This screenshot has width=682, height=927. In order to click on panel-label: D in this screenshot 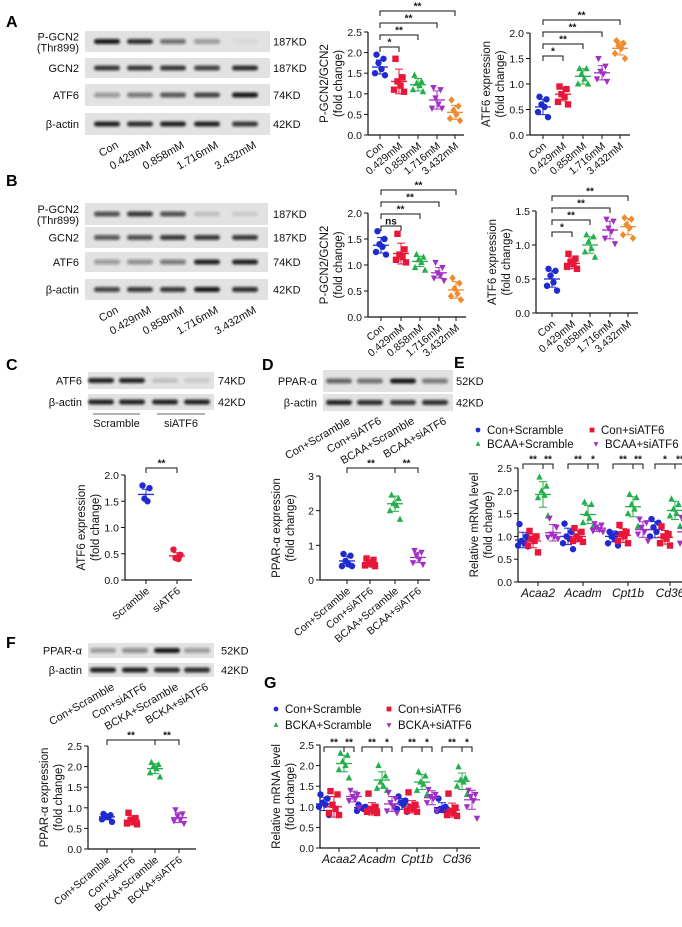, I will do `click(268, 365)`.